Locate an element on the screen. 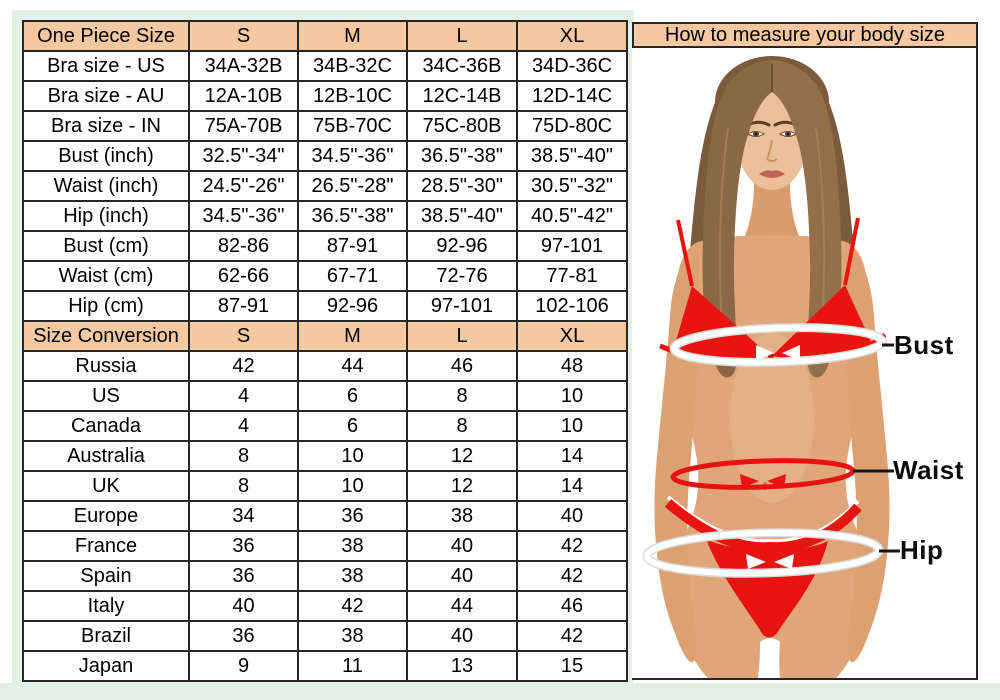 The image size is (1000, 700). size-value-cell: 14 is located at coordinates (572, 456).